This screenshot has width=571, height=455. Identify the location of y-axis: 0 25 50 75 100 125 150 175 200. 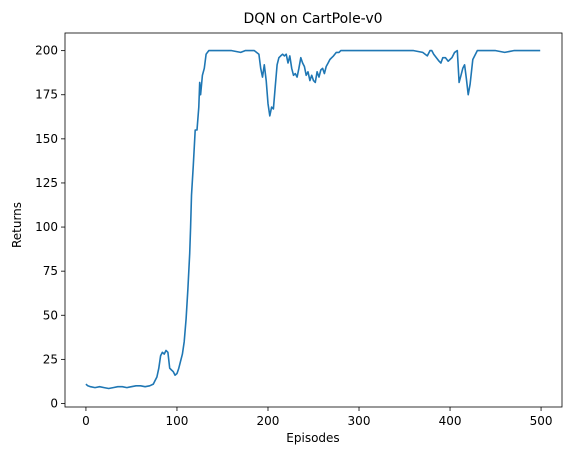
(50, 227).